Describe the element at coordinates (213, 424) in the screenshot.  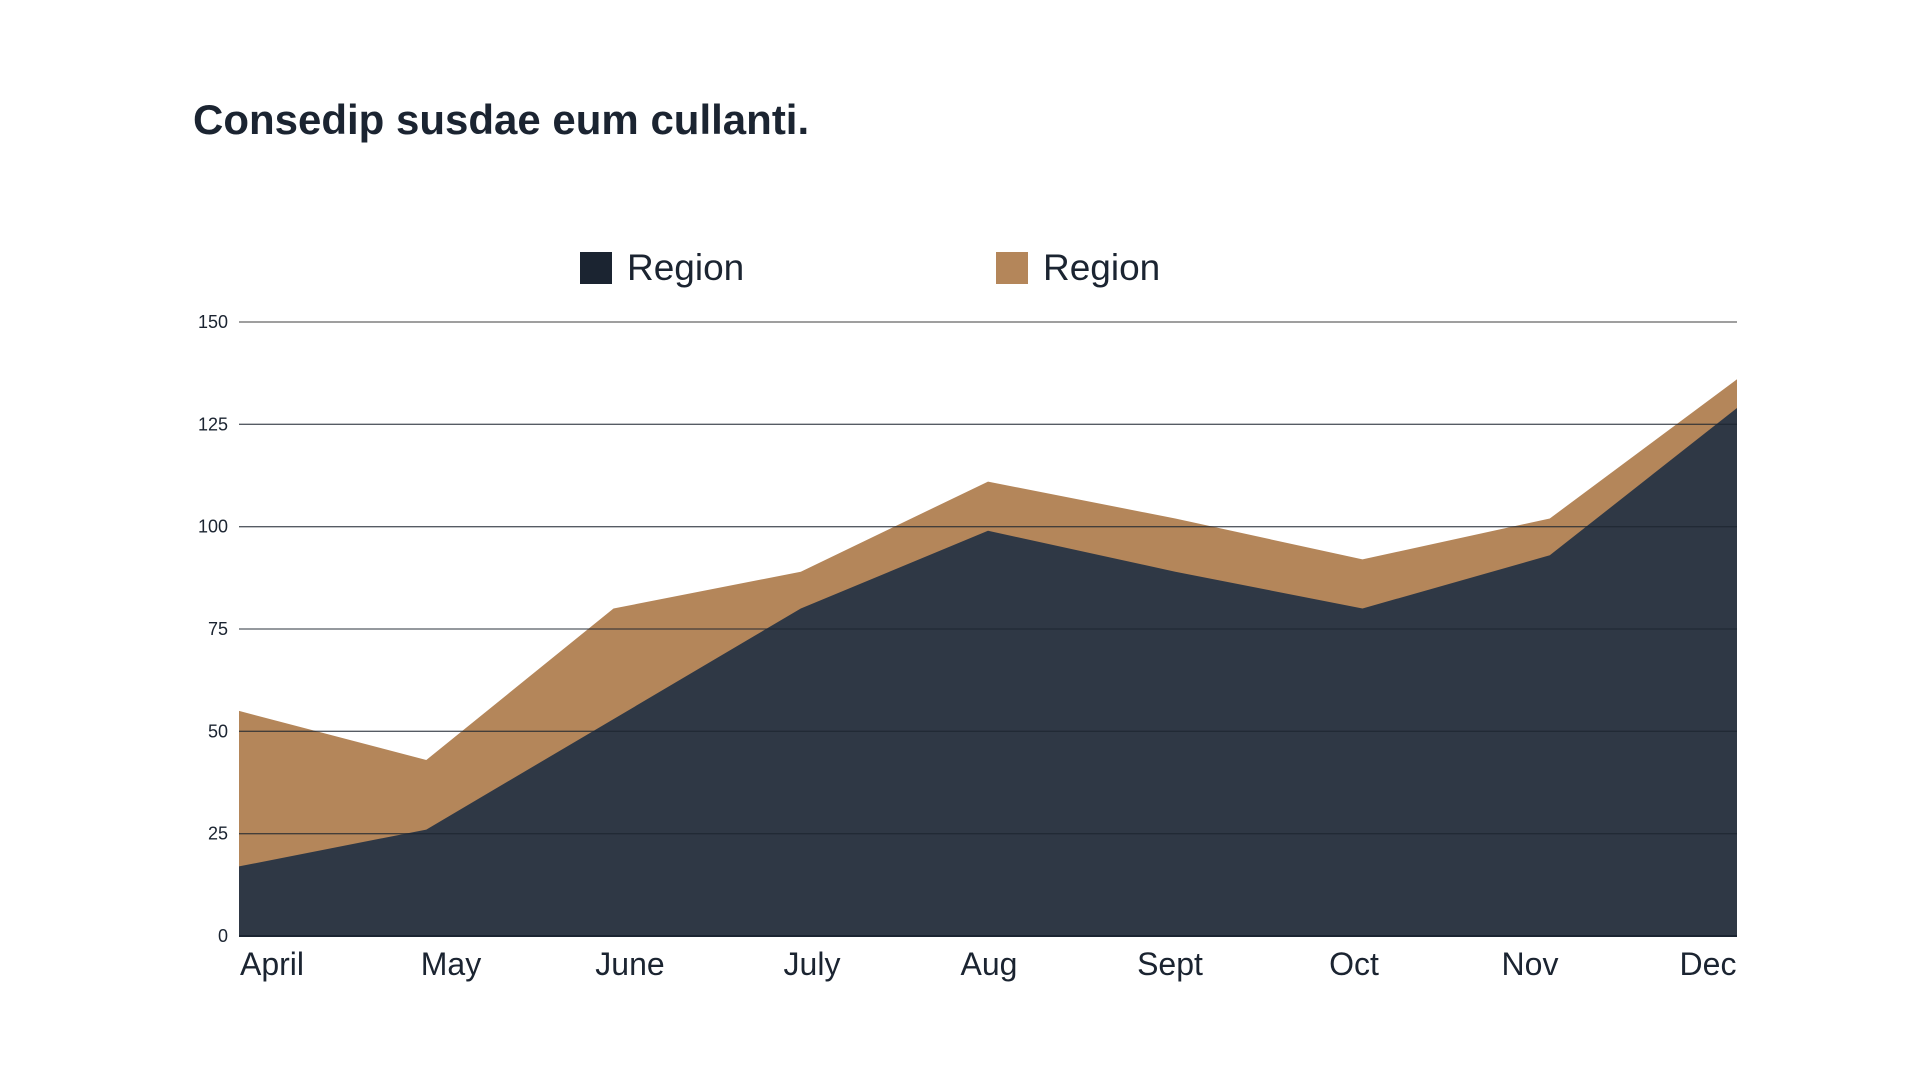
I see `y-tick-label: 125` at that location.